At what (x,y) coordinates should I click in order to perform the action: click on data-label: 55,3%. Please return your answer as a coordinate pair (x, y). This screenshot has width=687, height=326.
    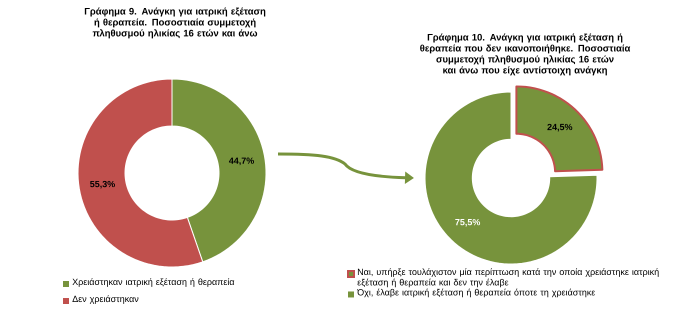
    Looking at the image, I should click on (102, 184).